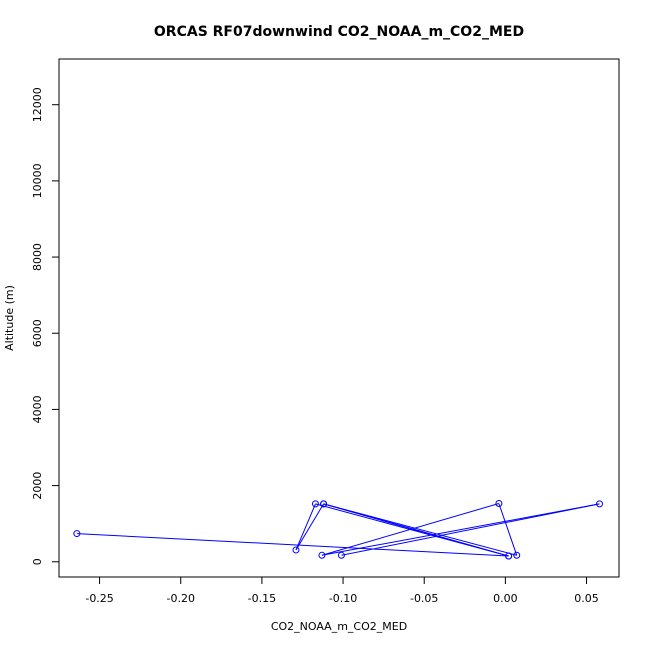 This screenshot has width=650, height=654. I want to click on y-tick-label: 8000, so click(37, 257).